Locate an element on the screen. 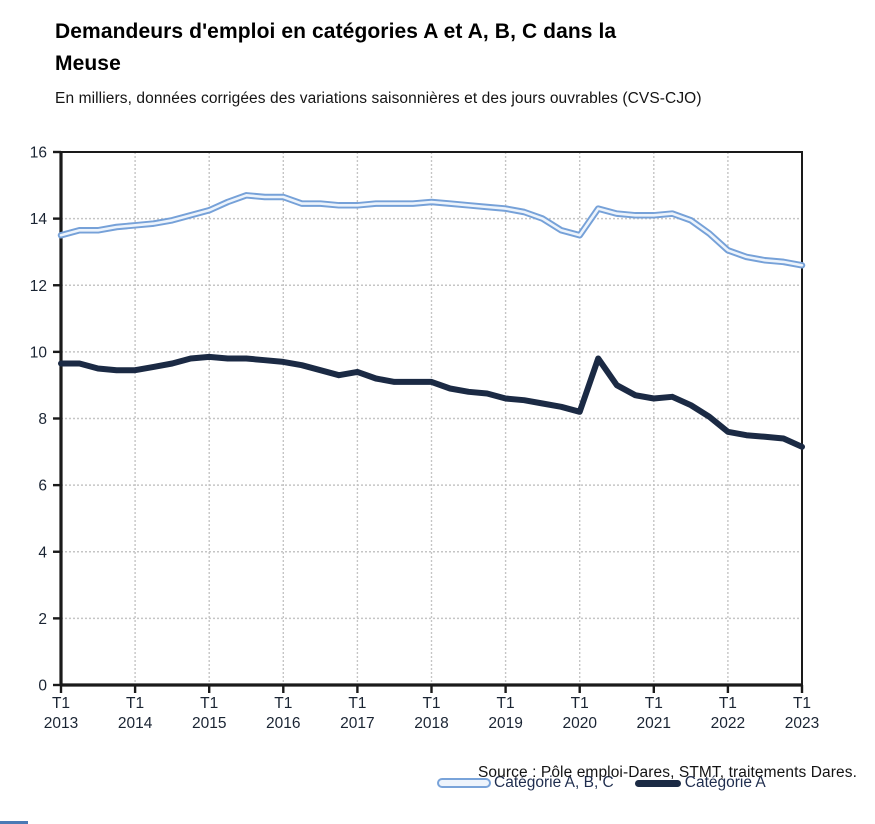 The height and width of the screenshot is (824, 875). legend-item-categorie-abc: Catégorie A, B, C is located at coordinates (525, 783).